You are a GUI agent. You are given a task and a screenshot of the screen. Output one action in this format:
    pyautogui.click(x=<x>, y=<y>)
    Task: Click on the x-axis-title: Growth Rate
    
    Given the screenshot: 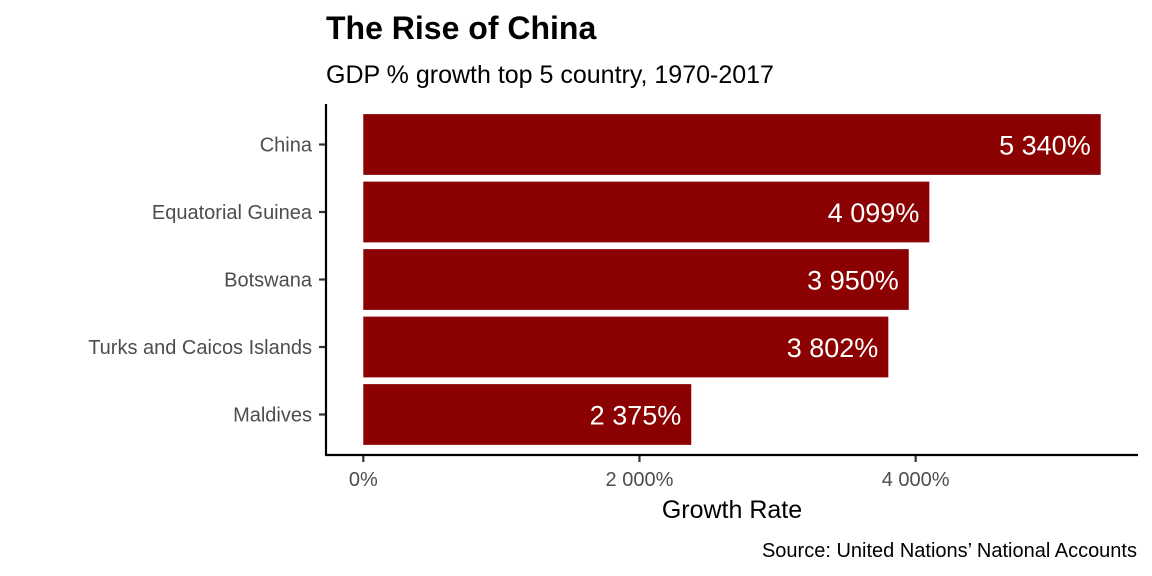 What is the action you would take?
    pyautogui.click(x=732, y=510)
    